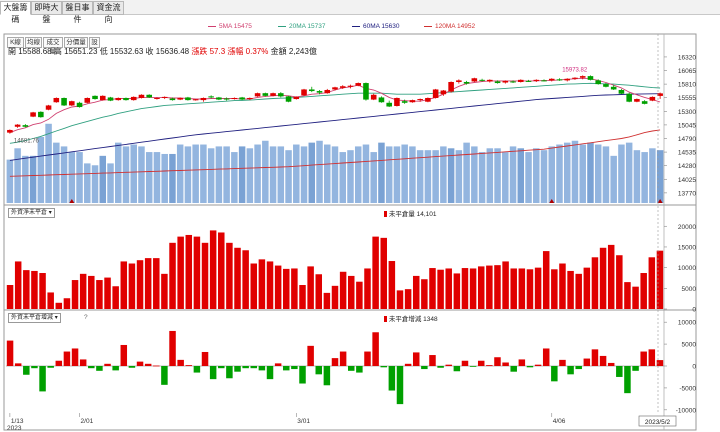 This screenshot has height=432, width=720. What do you see at coordinates (46, 12) in the screenshot?
I see `tab-realtime-market: 即時大盤` at bounding box center [46, 12].